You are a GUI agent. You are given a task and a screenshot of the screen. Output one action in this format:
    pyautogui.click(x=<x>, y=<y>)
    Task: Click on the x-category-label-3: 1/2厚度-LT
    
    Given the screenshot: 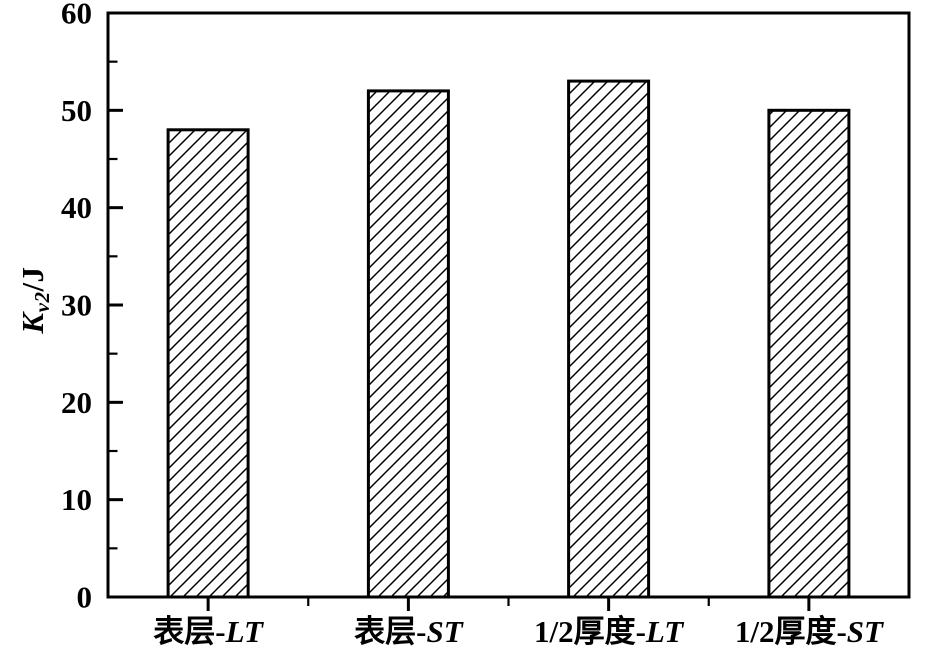 What is the action you would take?
    pyautogui.click(x=609, y=631)
    